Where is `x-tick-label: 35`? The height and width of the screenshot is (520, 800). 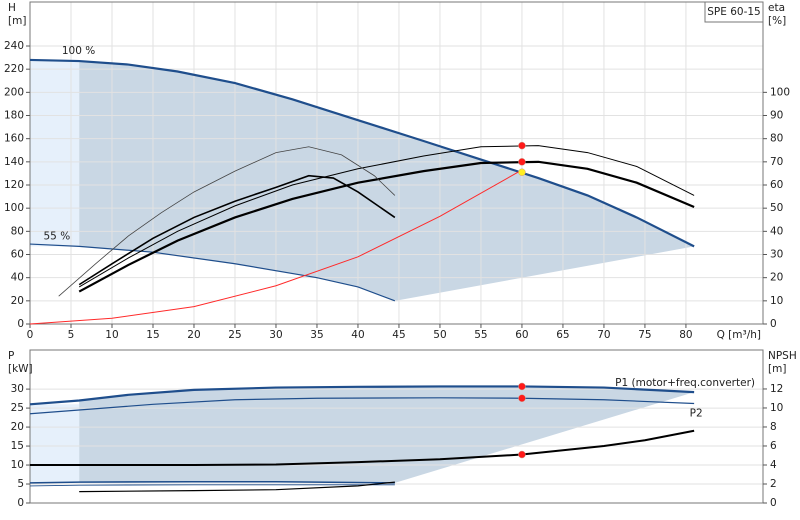
x-tick-label: 35 is located at coordinates (316, 335).